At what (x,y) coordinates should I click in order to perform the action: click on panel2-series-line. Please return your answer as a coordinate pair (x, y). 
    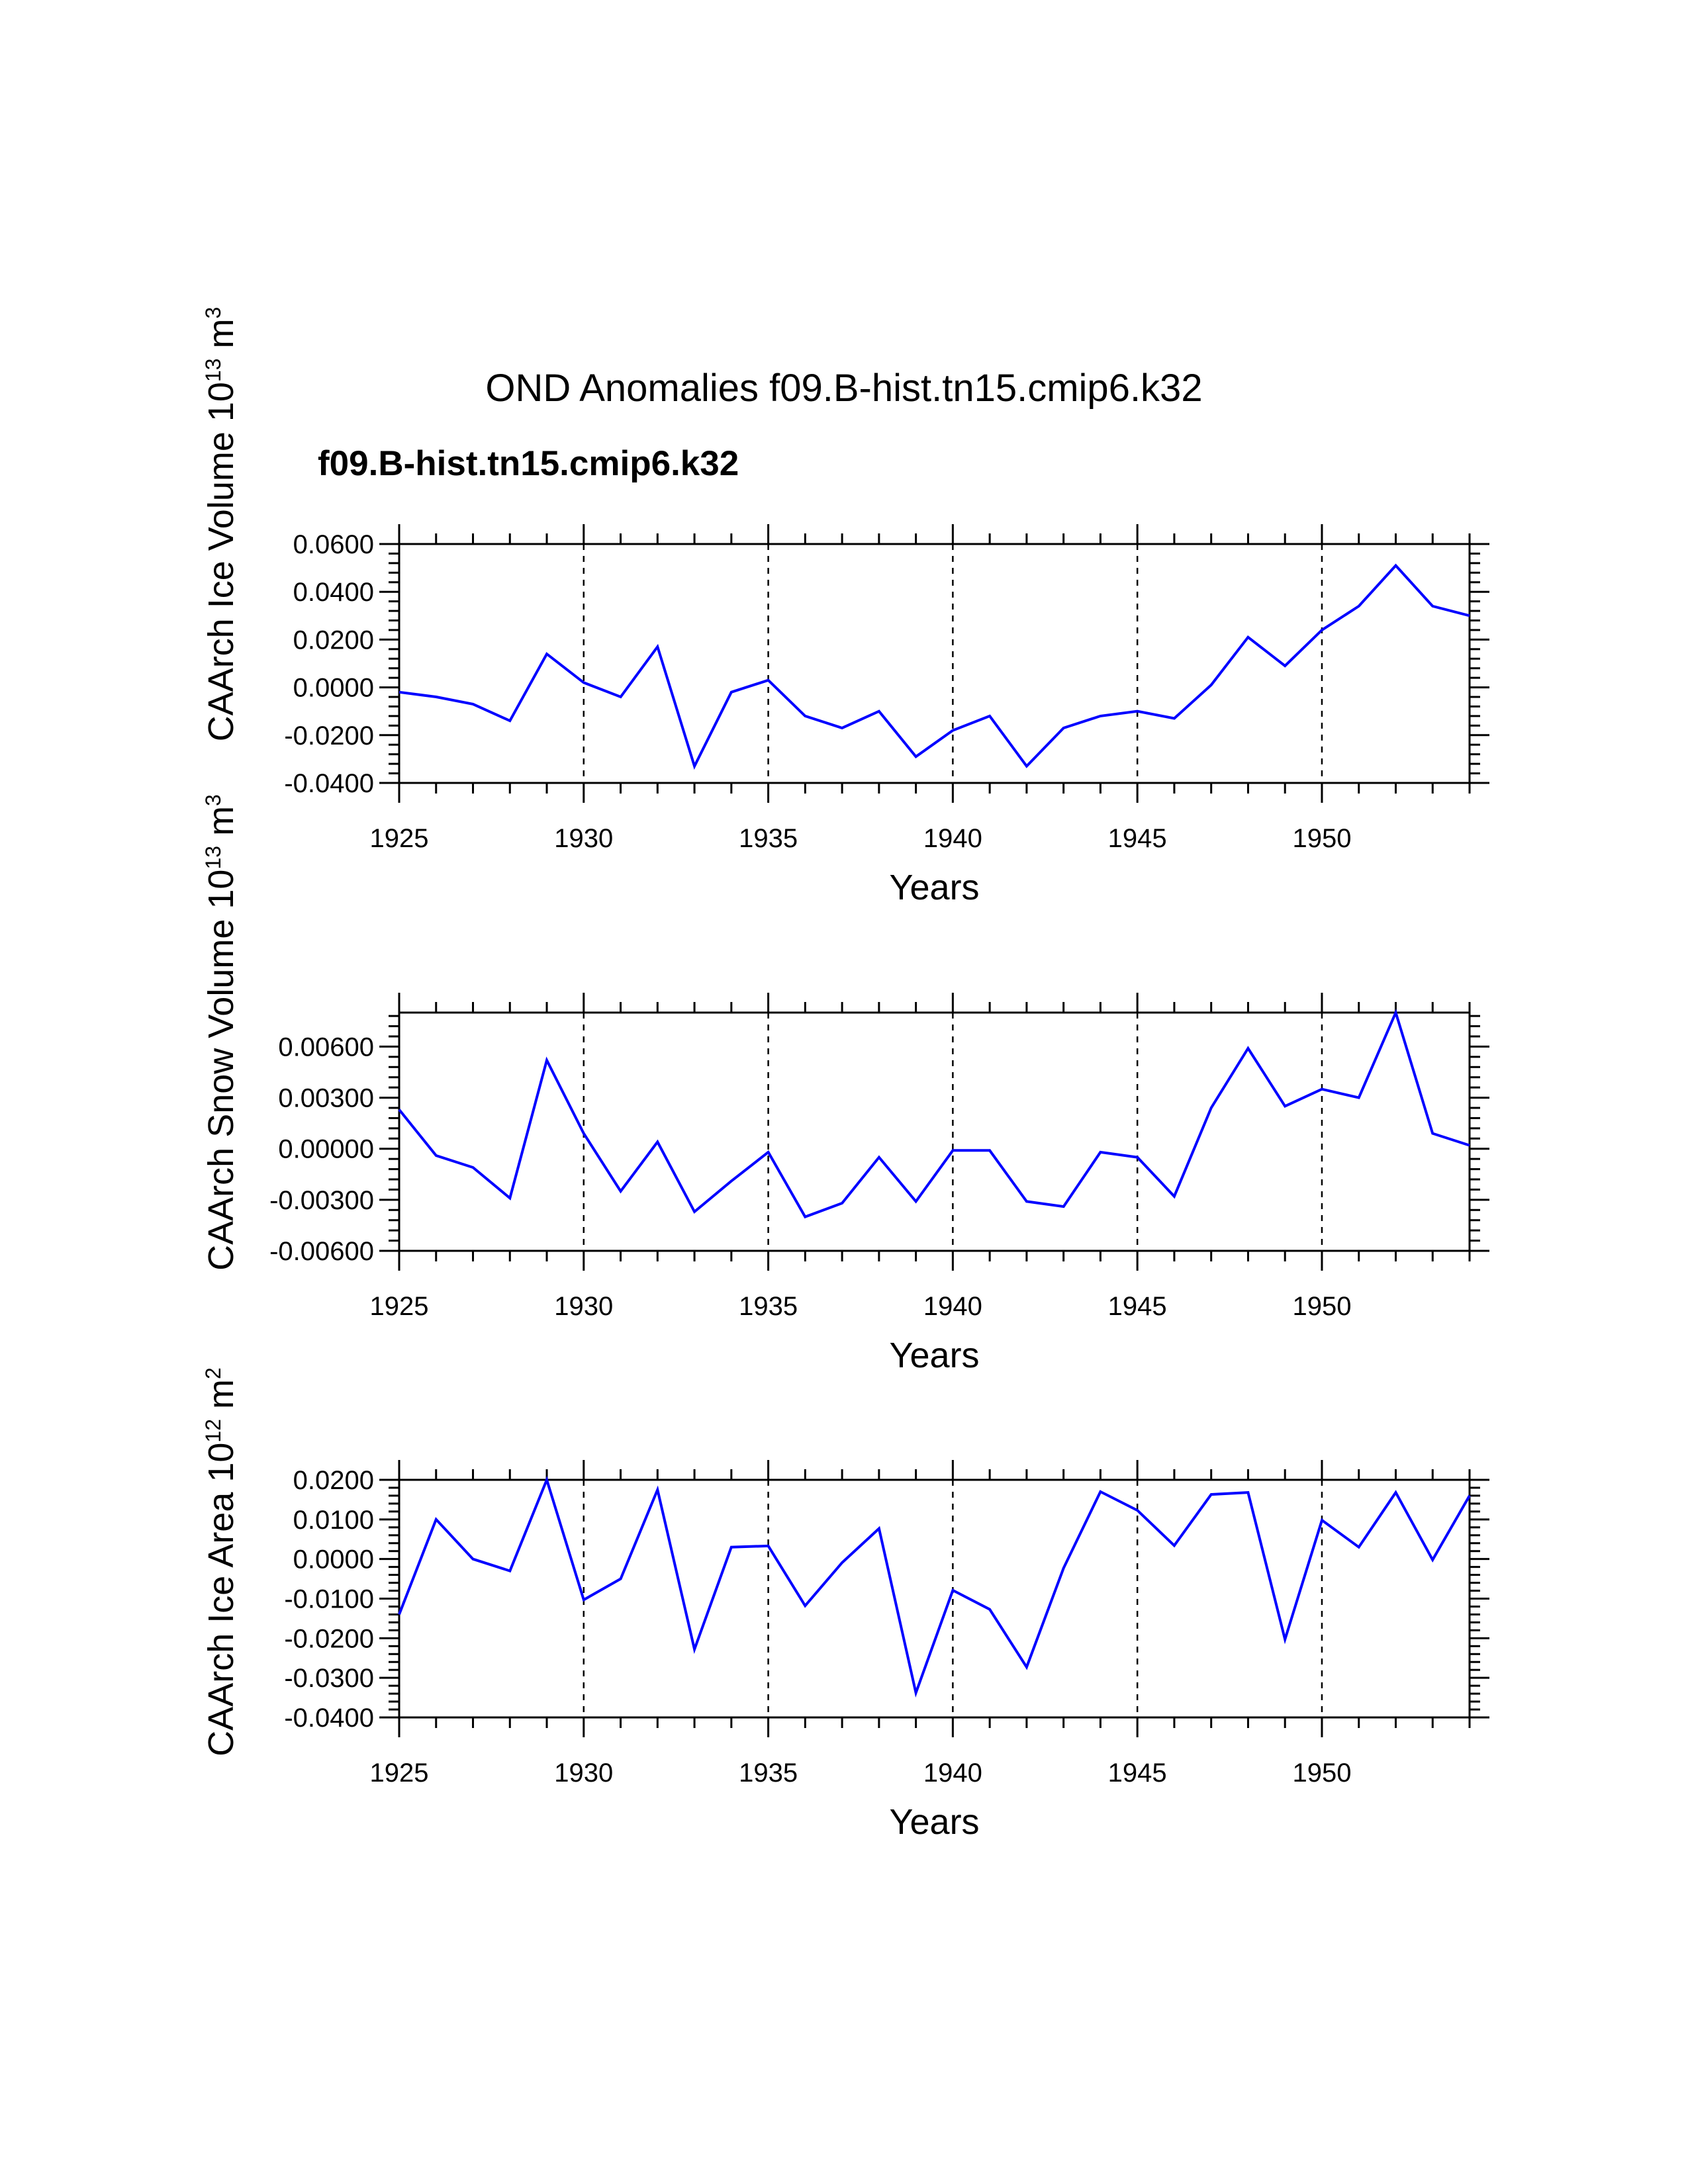
    Looking at the image, I should click on (934, 1114).